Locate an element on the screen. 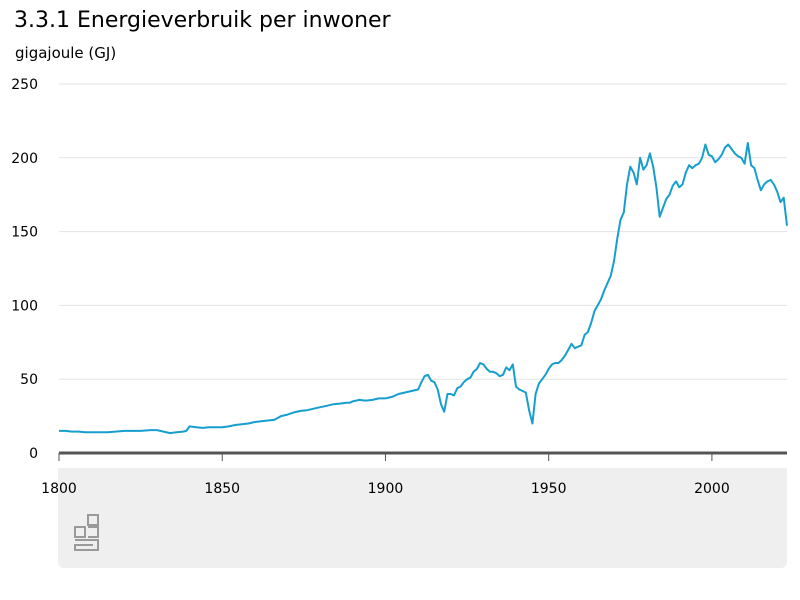 This screenshot has height=600, width=800. cbs-logo-icon is located at coordinates (86, 532).